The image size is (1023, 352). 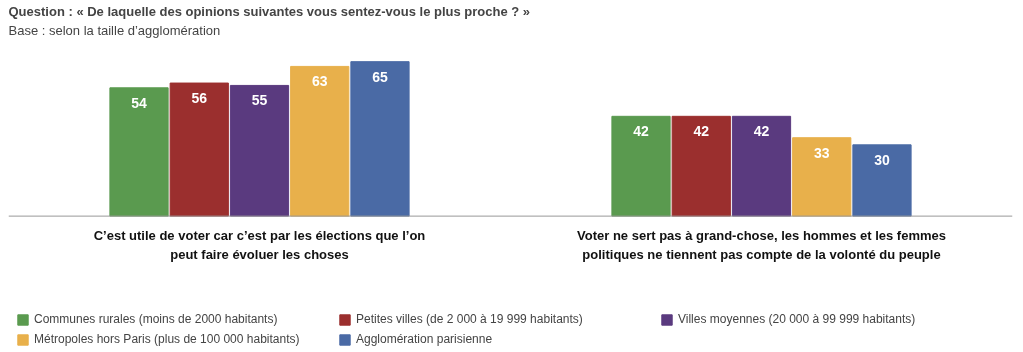 What do you see at coordinates (269, 11) in the screenshot?
I see `chart-title: Question : « De laquelle des opinions suivantes vous sentez-vous le plus proche ? »` at bounding box center [269, 11].